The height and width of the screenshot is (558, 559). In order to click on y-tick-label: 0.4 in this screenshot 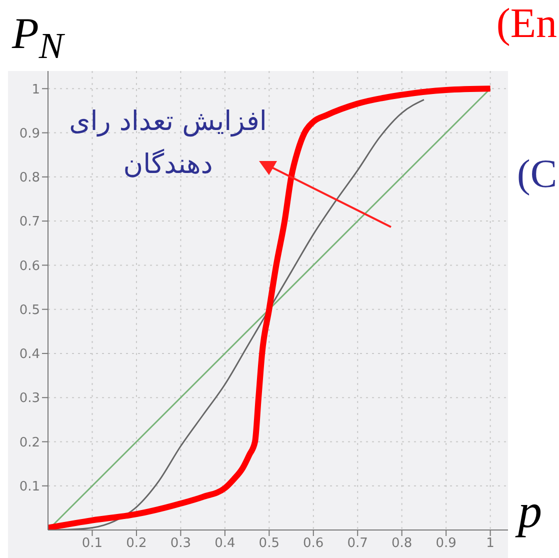, I will do `click(29, 354)`.